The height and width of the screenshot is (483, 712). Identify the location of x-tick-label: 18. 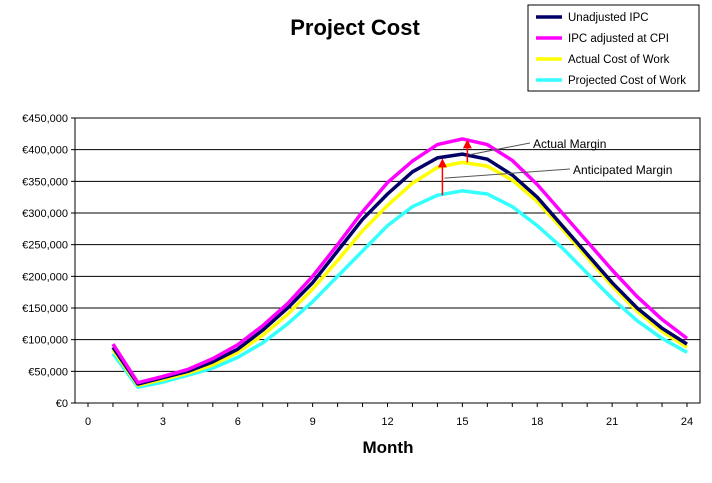
(537, 422).